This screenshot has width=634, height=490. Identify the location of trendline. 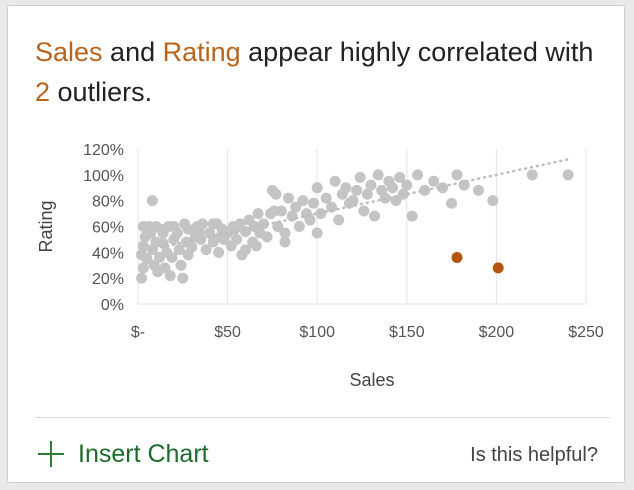
(353, 206).